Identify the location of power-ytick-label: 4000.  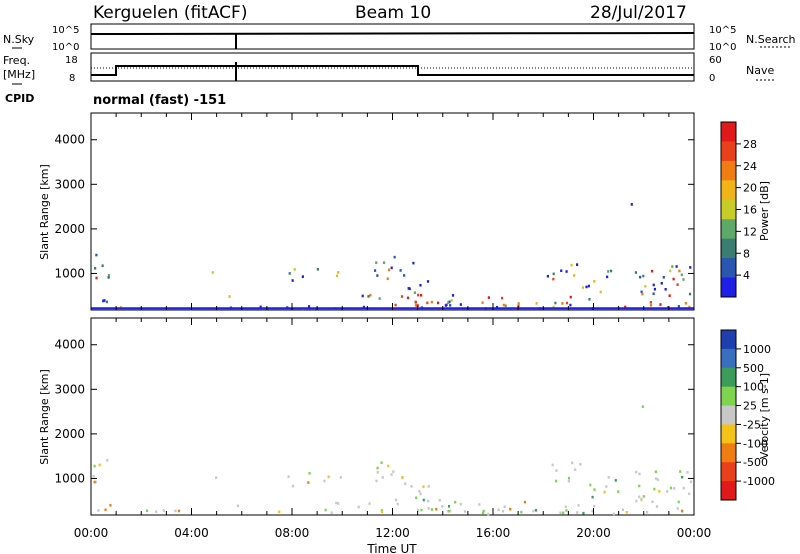
(69, 140).